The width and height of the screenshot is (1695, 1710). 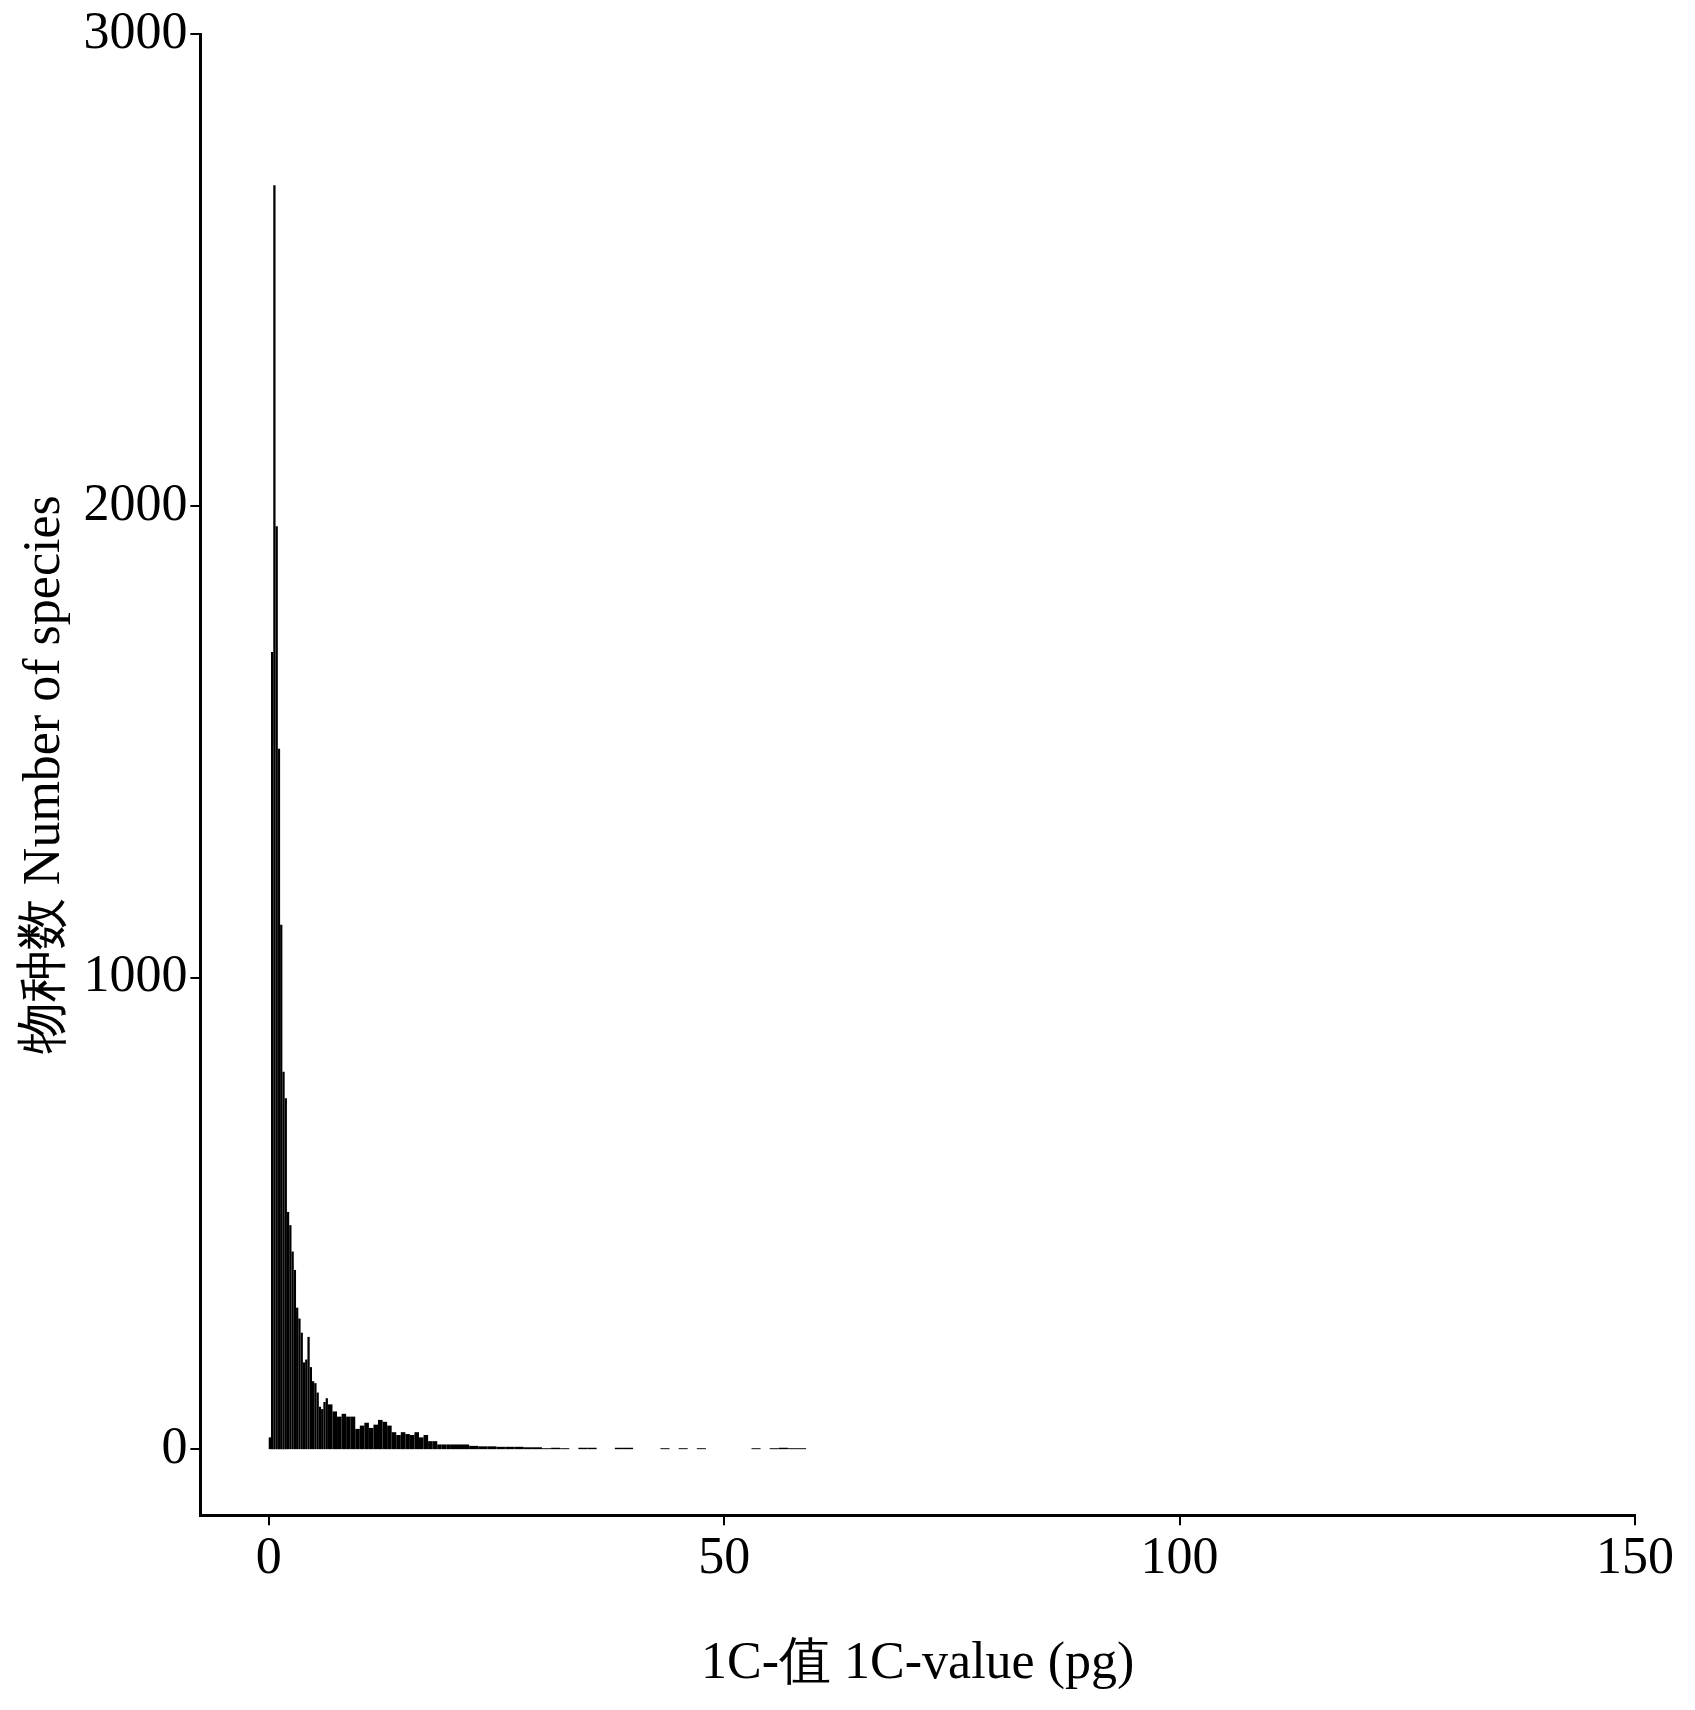 I want to click on x-tick-label: 150, so click(x=1635, y=1556).